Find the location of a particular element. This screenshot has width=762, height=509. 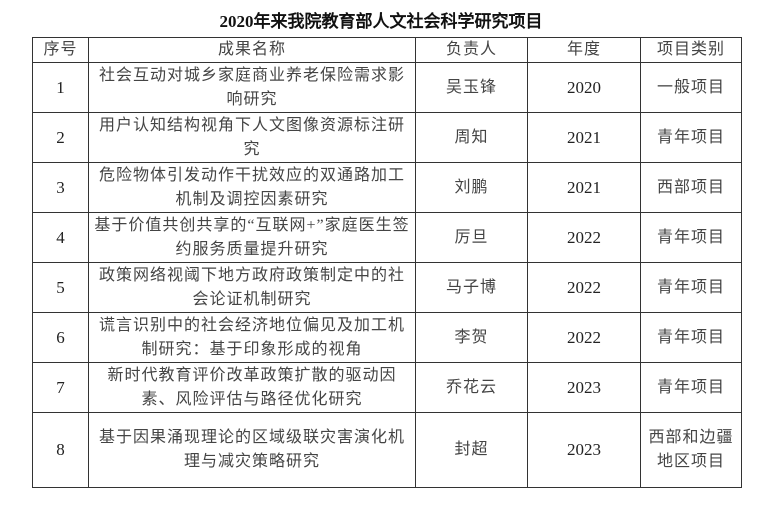

cell-leader: 李贺 is located at coordinates (471, 337).